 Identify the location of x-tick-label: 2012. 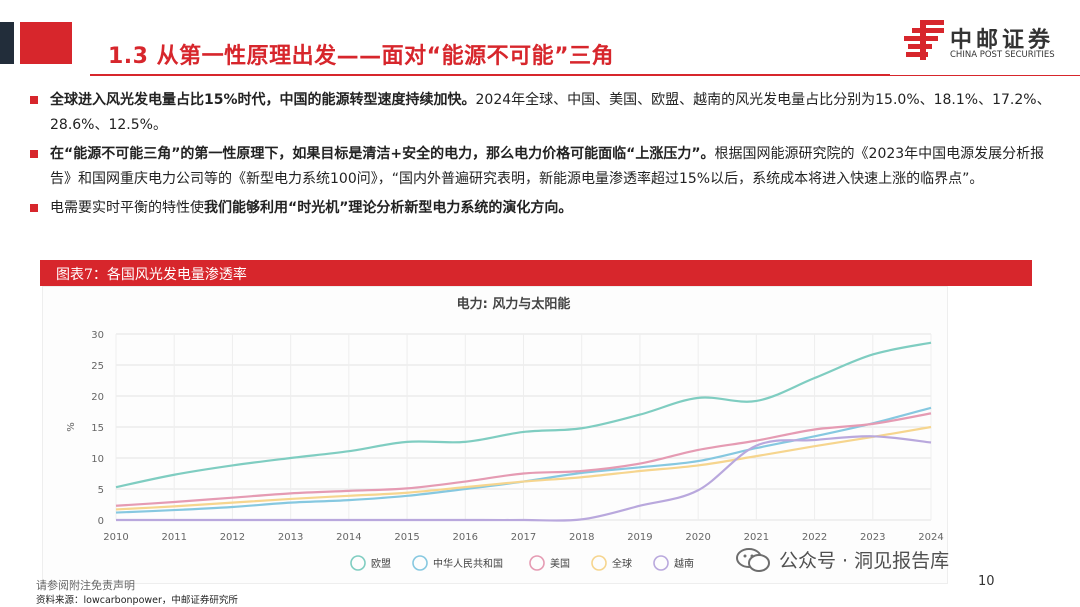
(232, 537).